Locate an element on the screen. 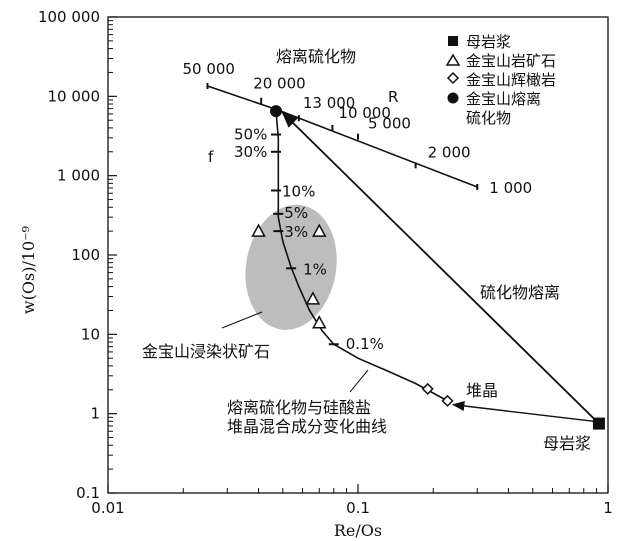 This screenshot has width=623, height=541. legend-marker-sulfide is located at coordinates (453, 98).